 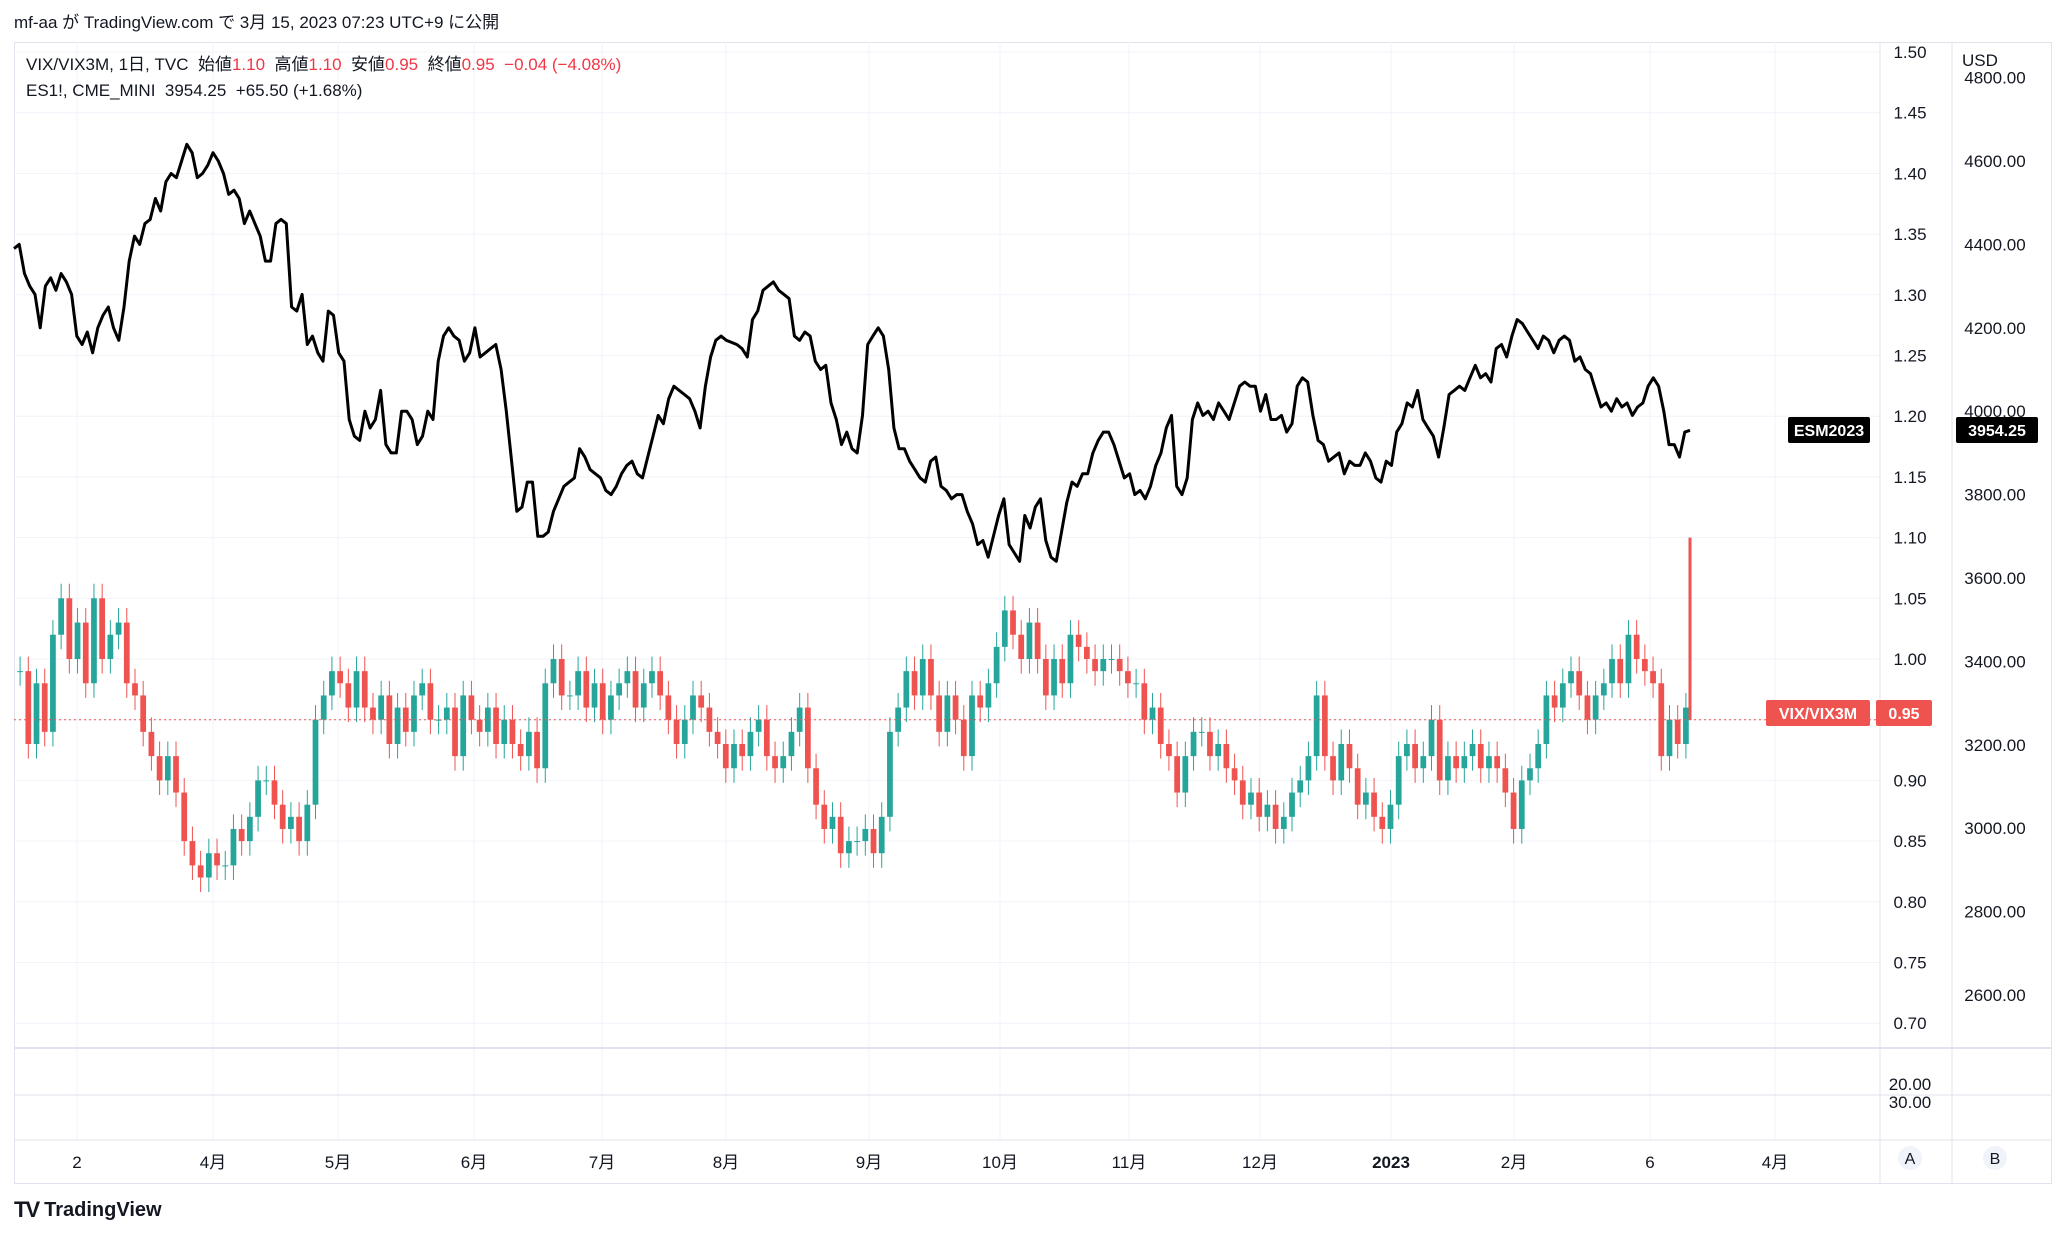 What do you see at coordinates (1994, 745) in the screenshot?
I see `right-axis-tick: 3200.00` at bounding box center [1994, 745].